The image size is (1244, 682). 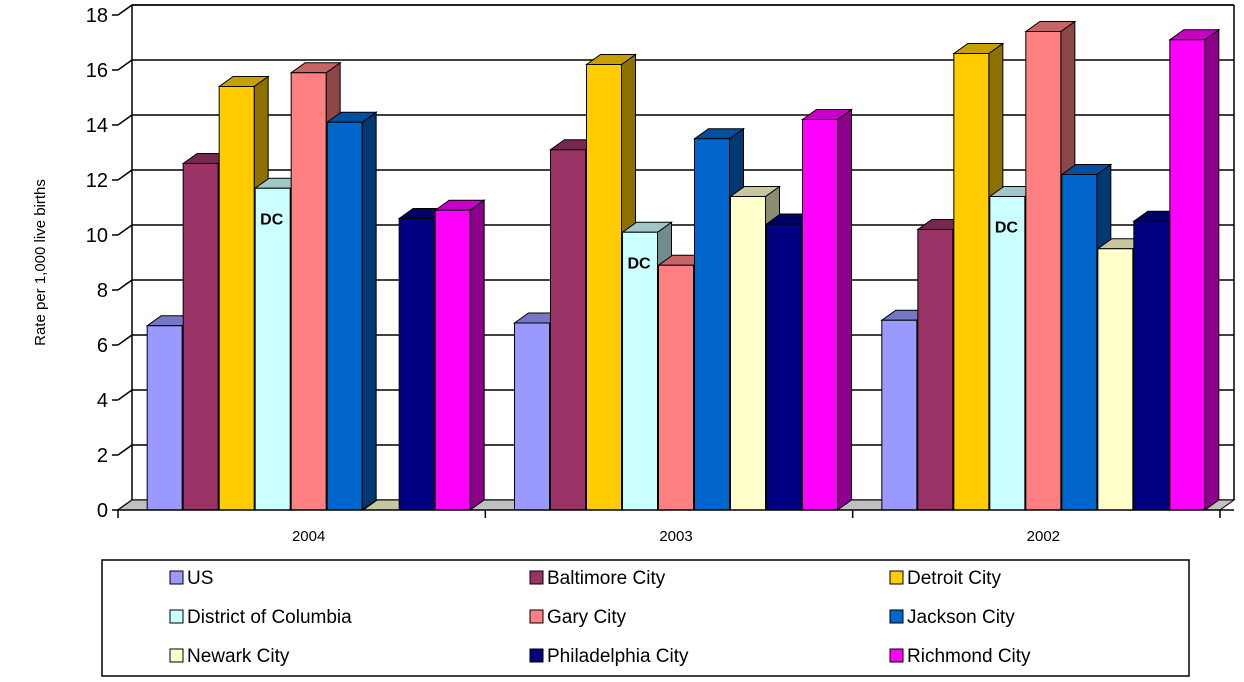 What do you see at coordinates (1212, 269) in the screenshot?
I see `bar-richmond-city-2002-side` at bounding box center [1212, 269].